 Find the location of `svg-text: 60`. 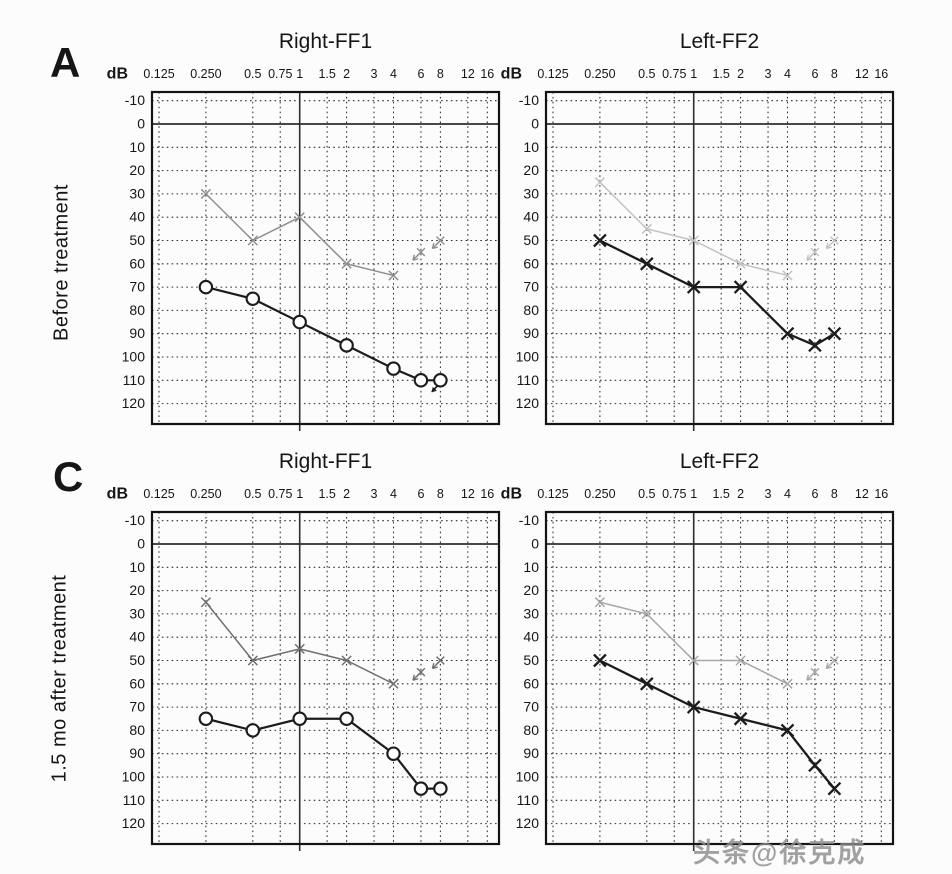

svg-text: 60 is located at coordinates (137, 263).